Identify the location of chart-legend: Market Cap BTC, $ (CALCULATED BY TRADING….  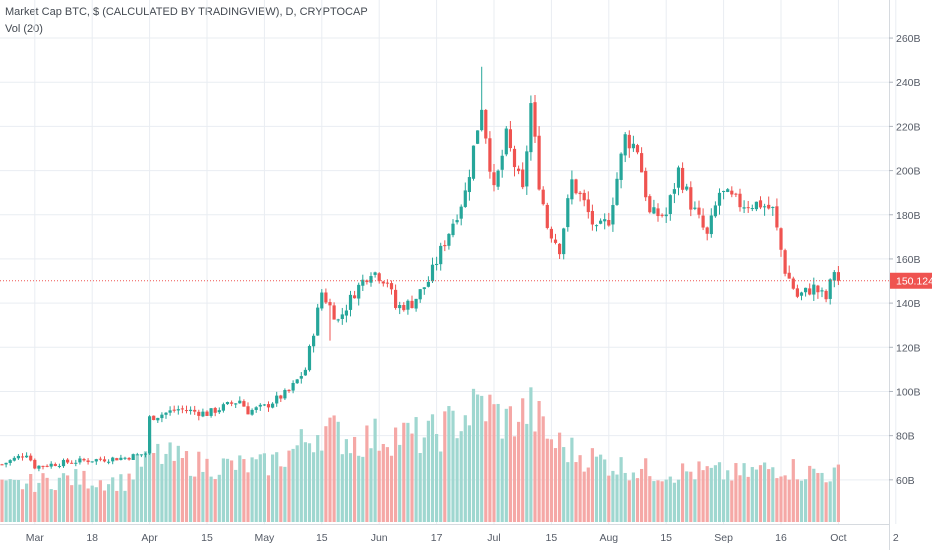
(186, 21).